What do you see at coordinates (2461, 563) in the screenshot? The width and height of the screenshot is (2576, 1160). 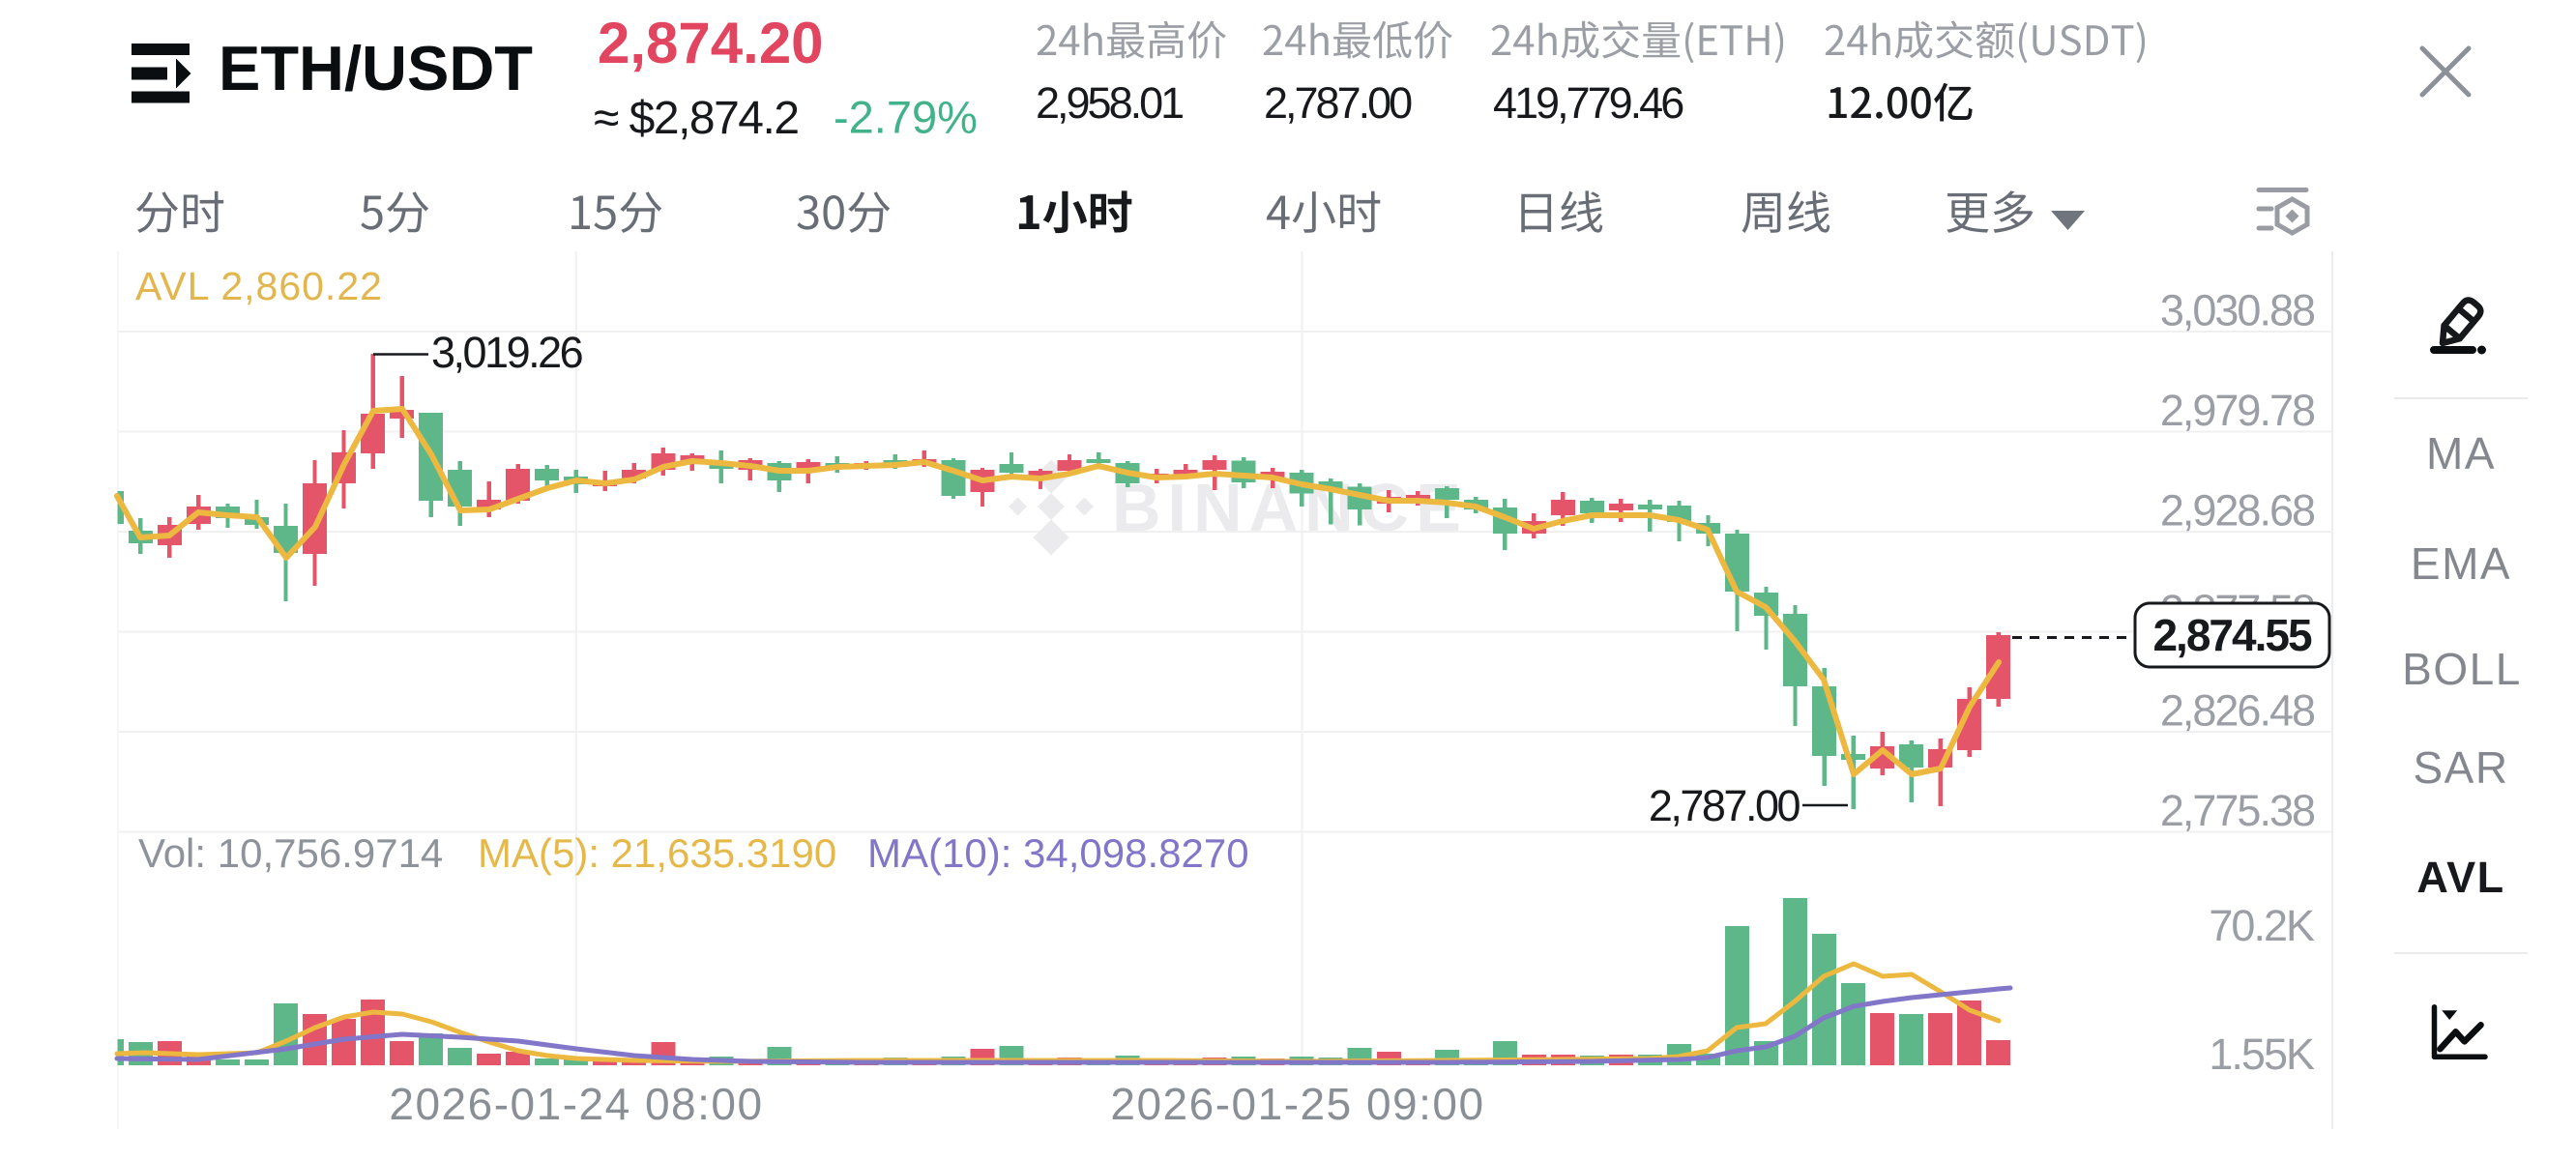 I see `svg-text: EMA` at bounding box center [2461, 563].